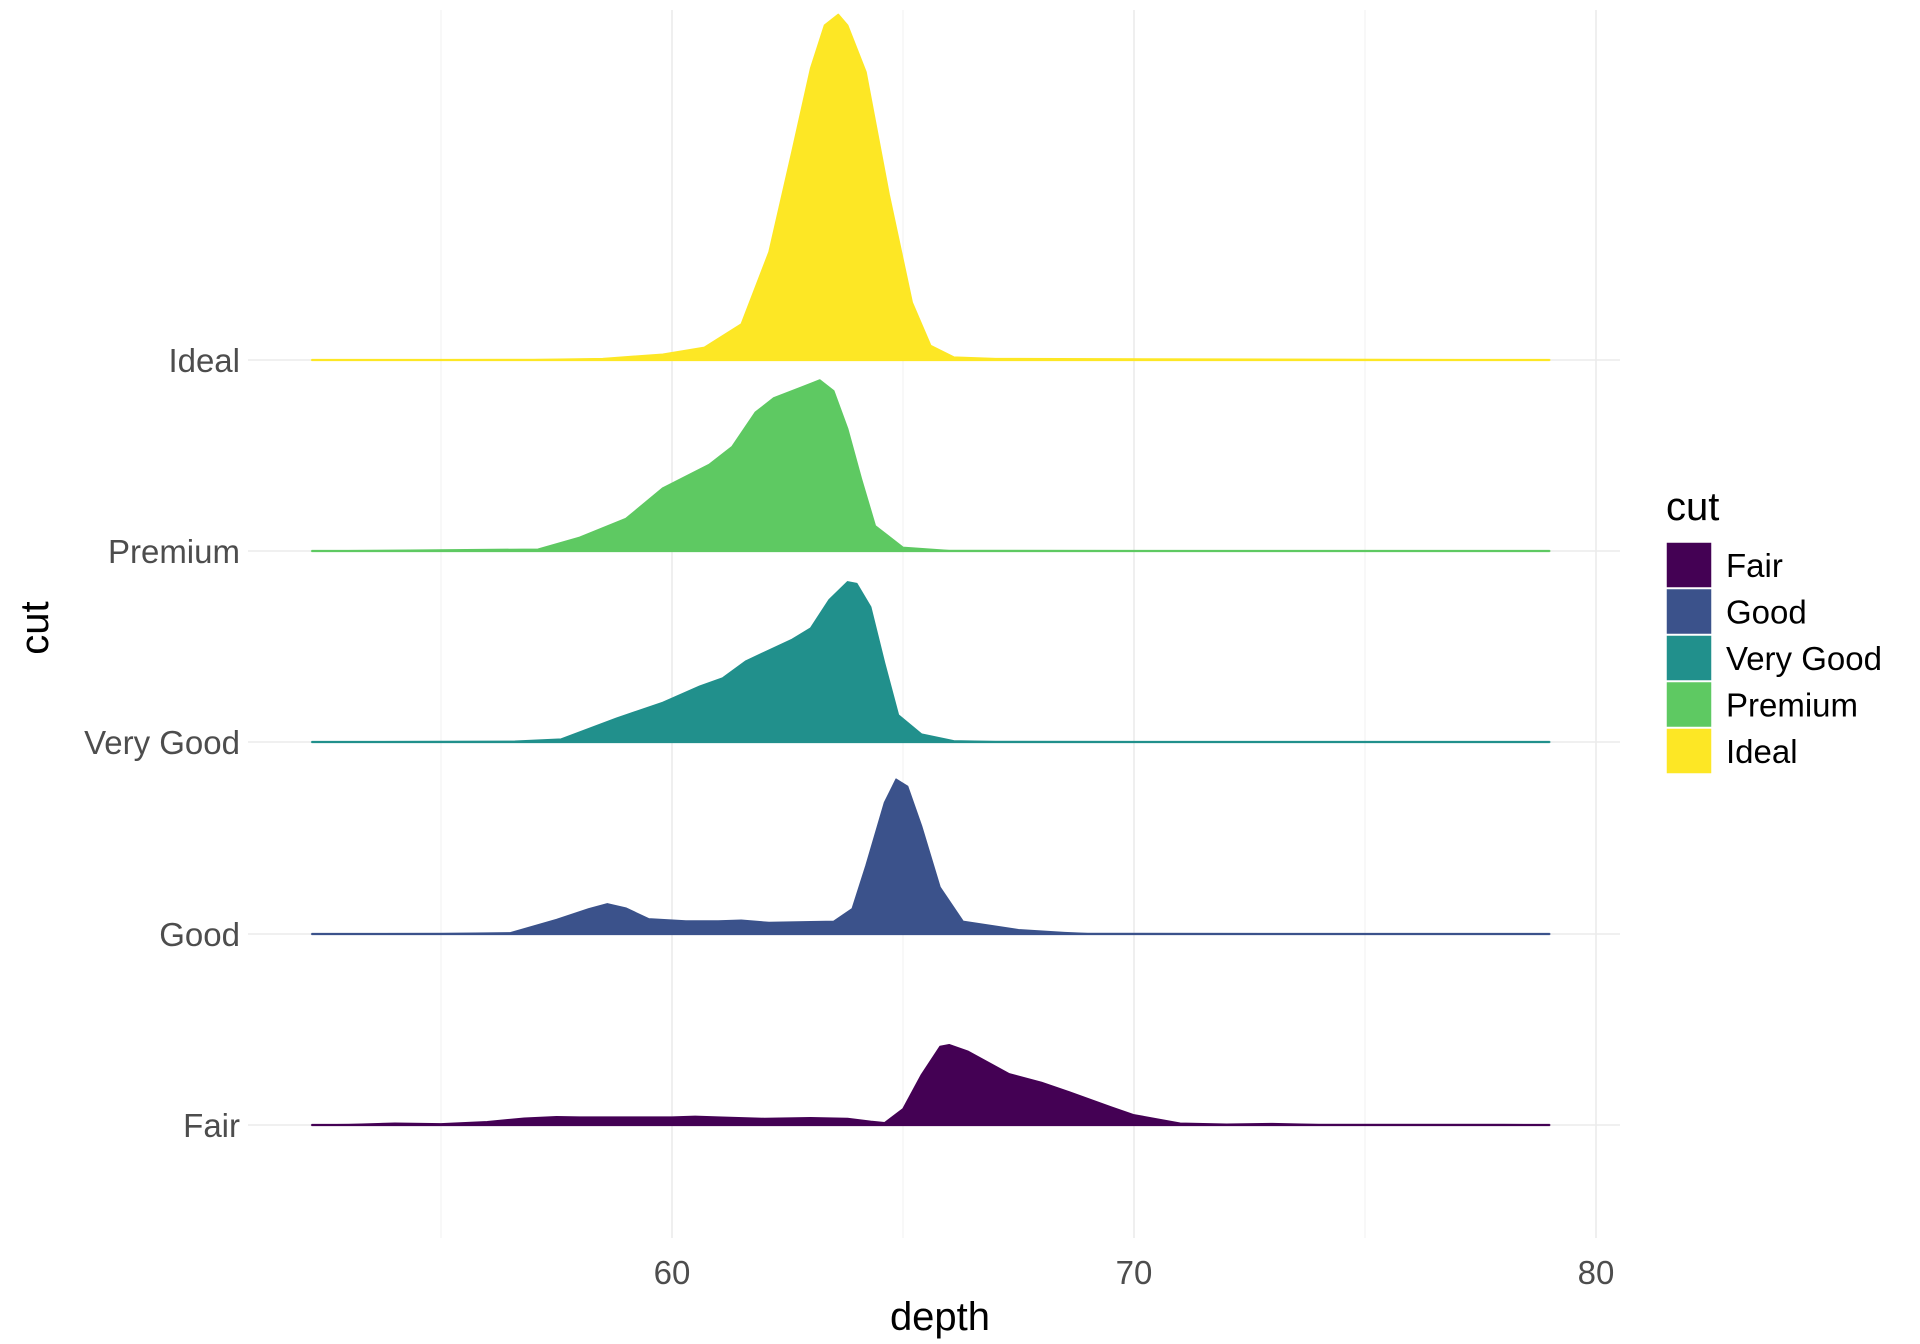  I want to click on x-tick-label: 60, so click(672, 1272).